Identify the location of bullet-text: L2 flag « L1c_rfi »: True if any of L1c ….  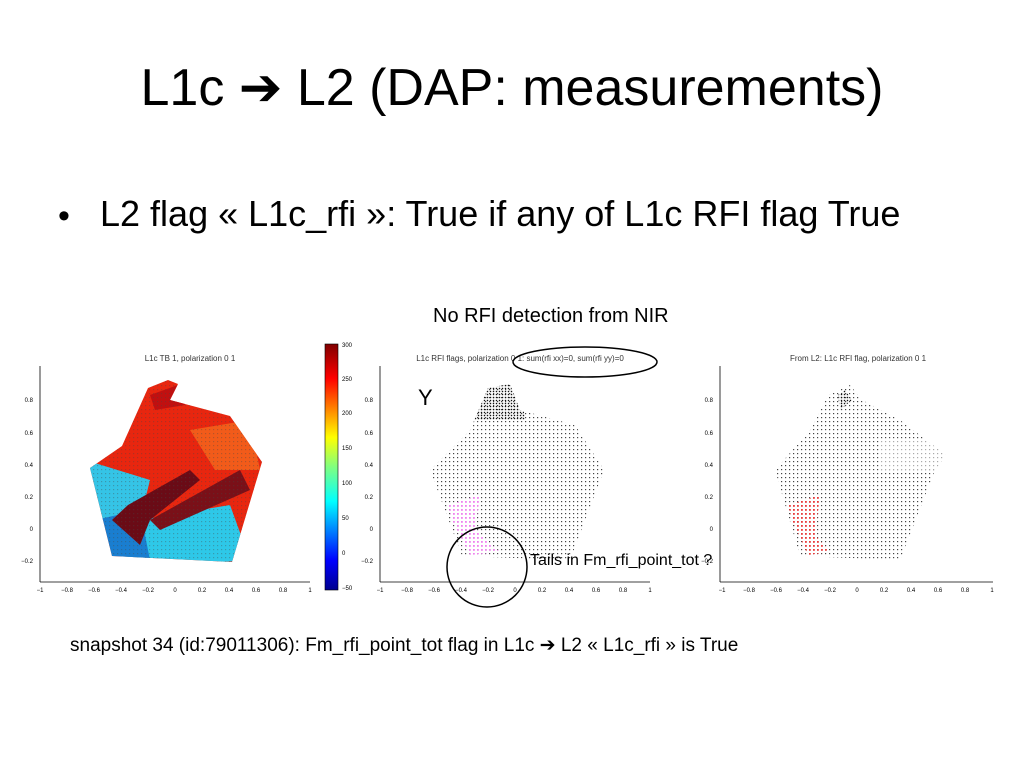
(500, 213).